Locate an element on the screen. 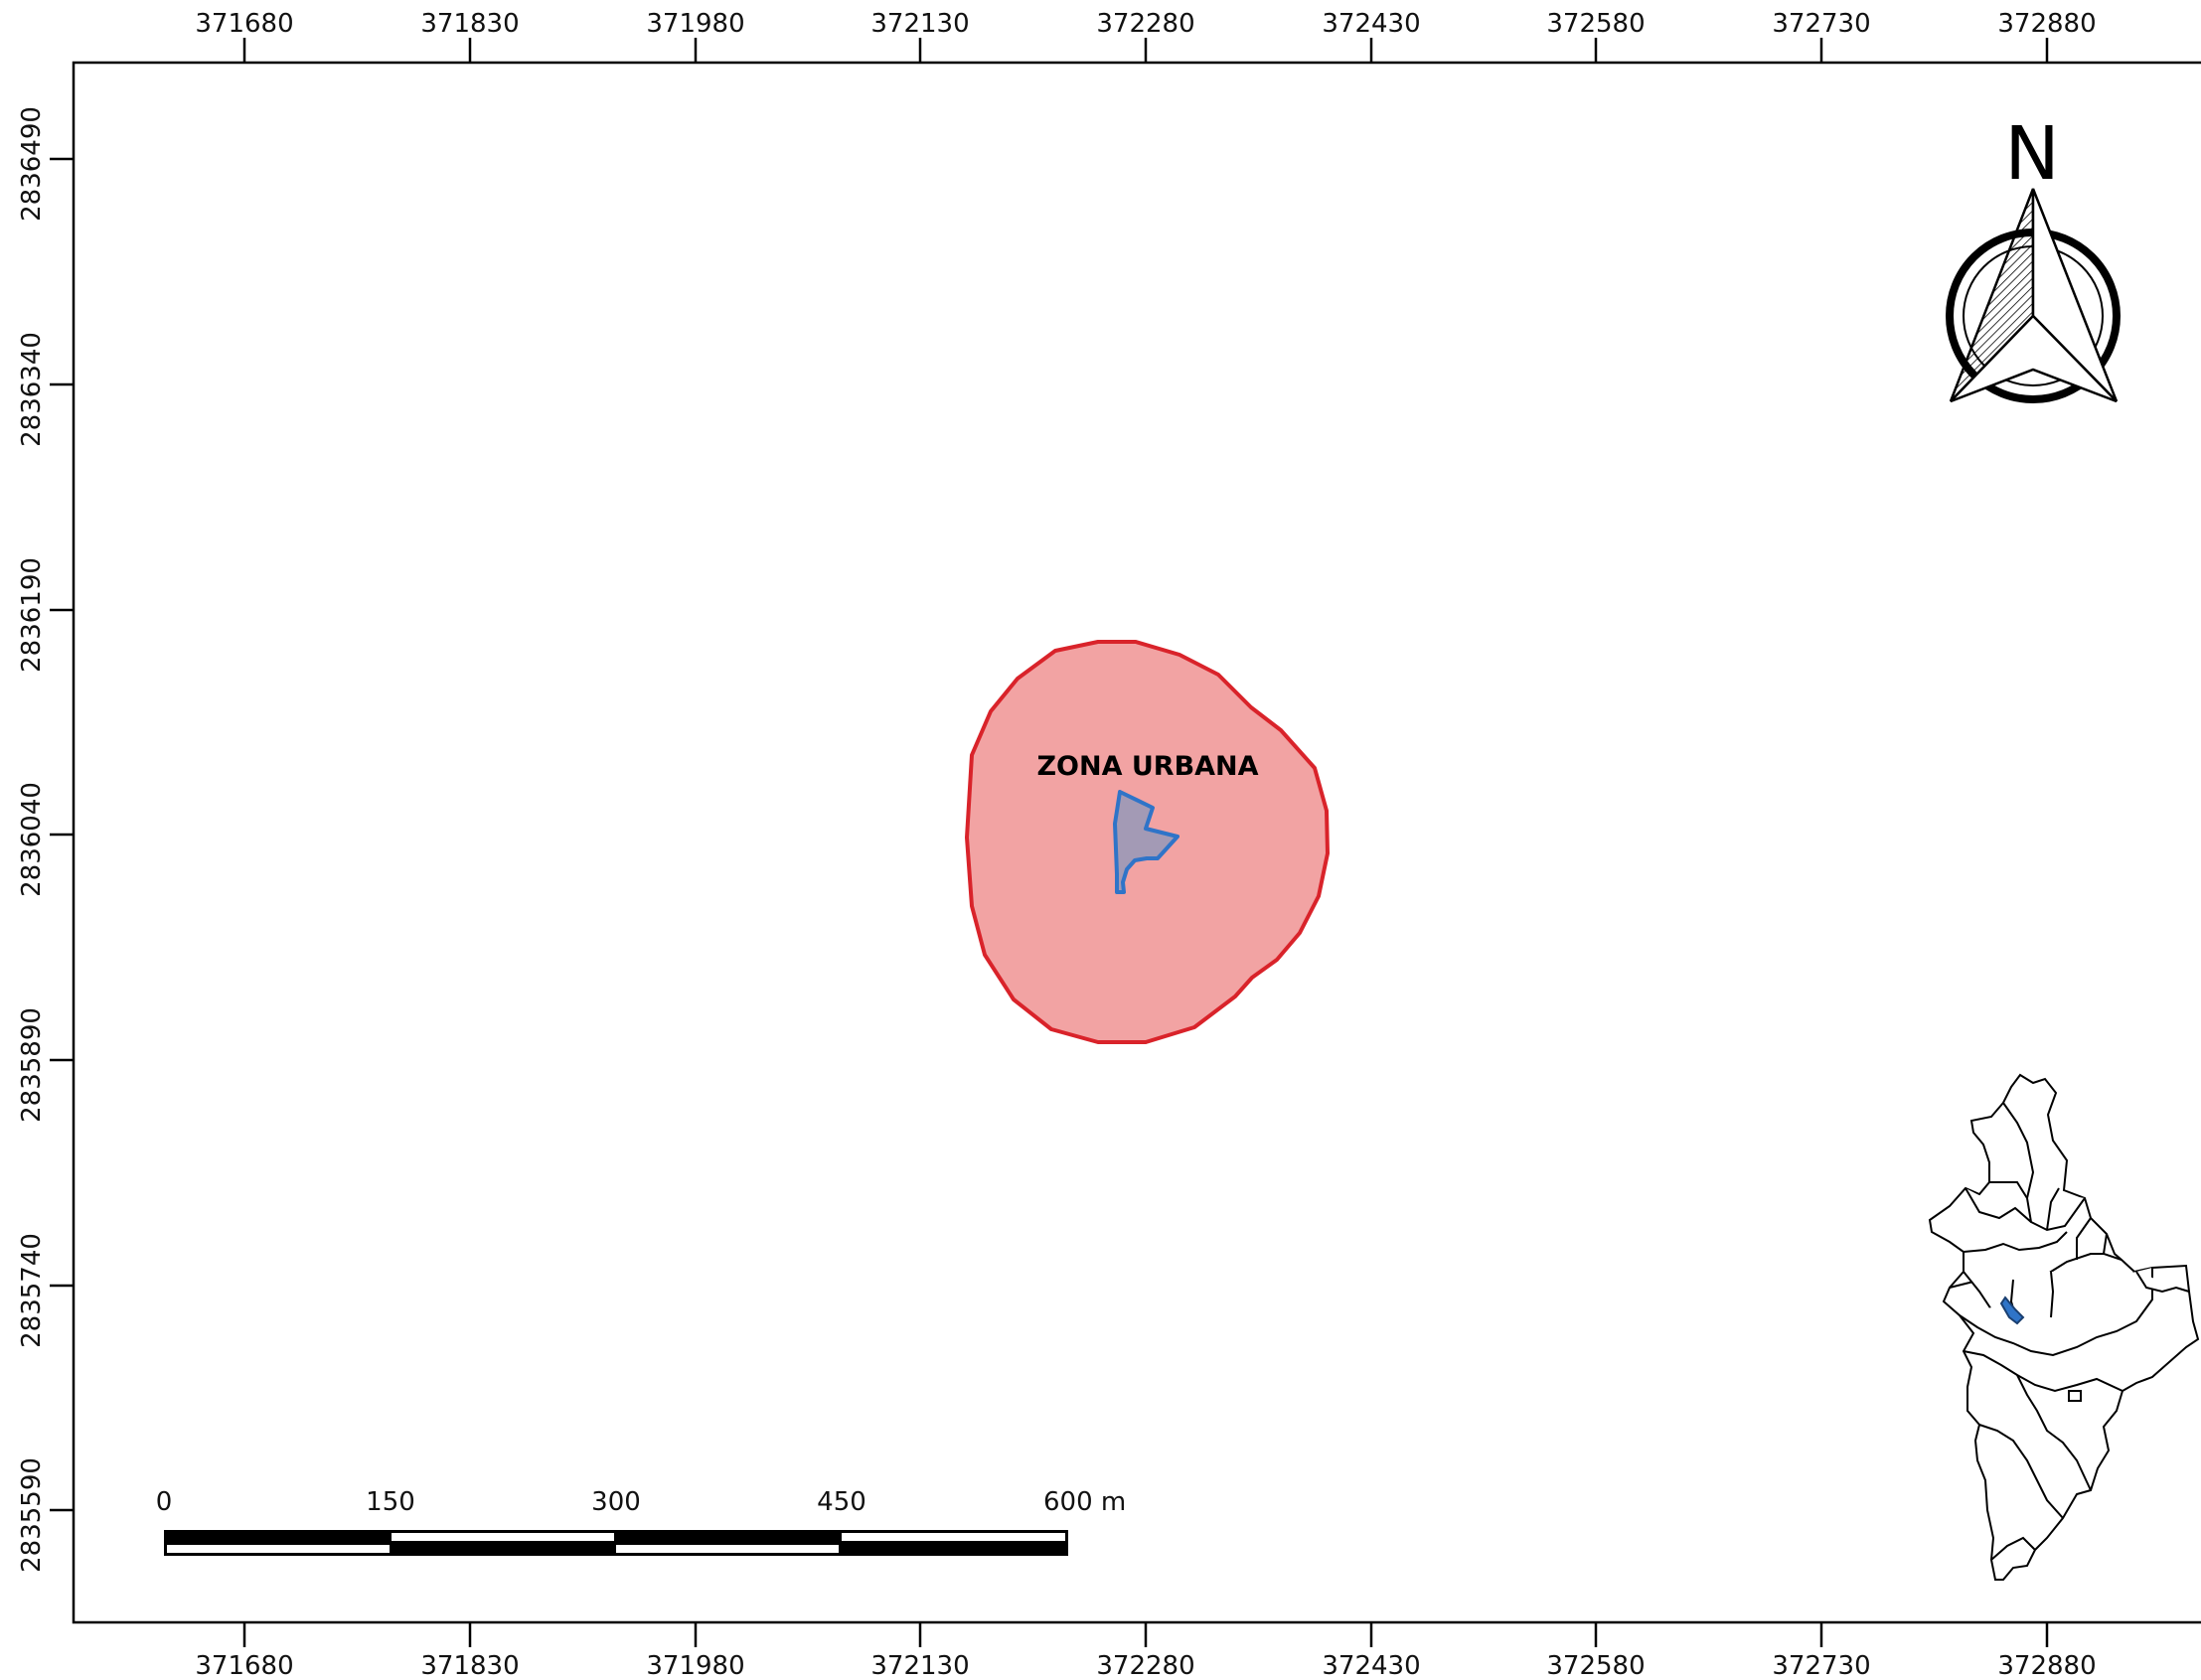  x-tick-label-top: 372880 is located at coordinates (2046, 24).